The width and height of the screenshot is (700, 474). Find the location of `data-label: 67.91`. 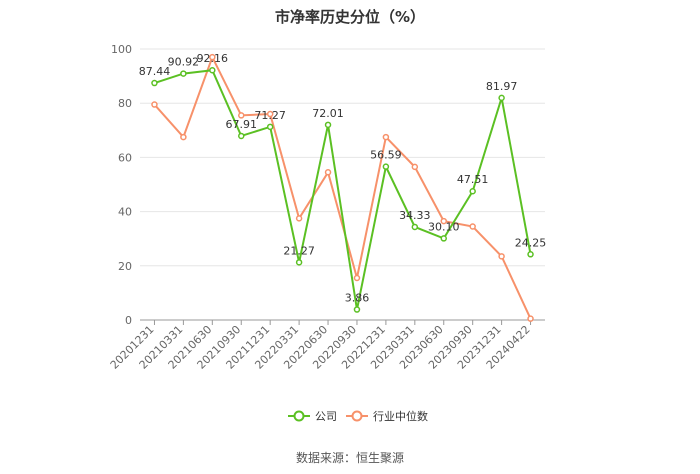

data-label: 67.91 is located at coordinates (242, 124).